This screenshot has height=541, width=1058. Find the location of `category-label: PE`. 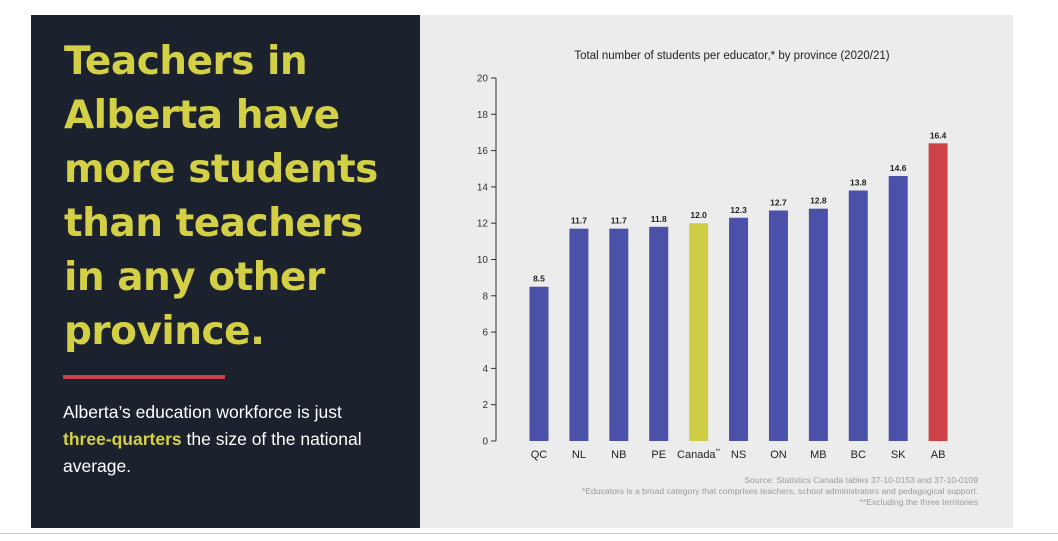

category-label: PE is located at coordinates (658, 455).